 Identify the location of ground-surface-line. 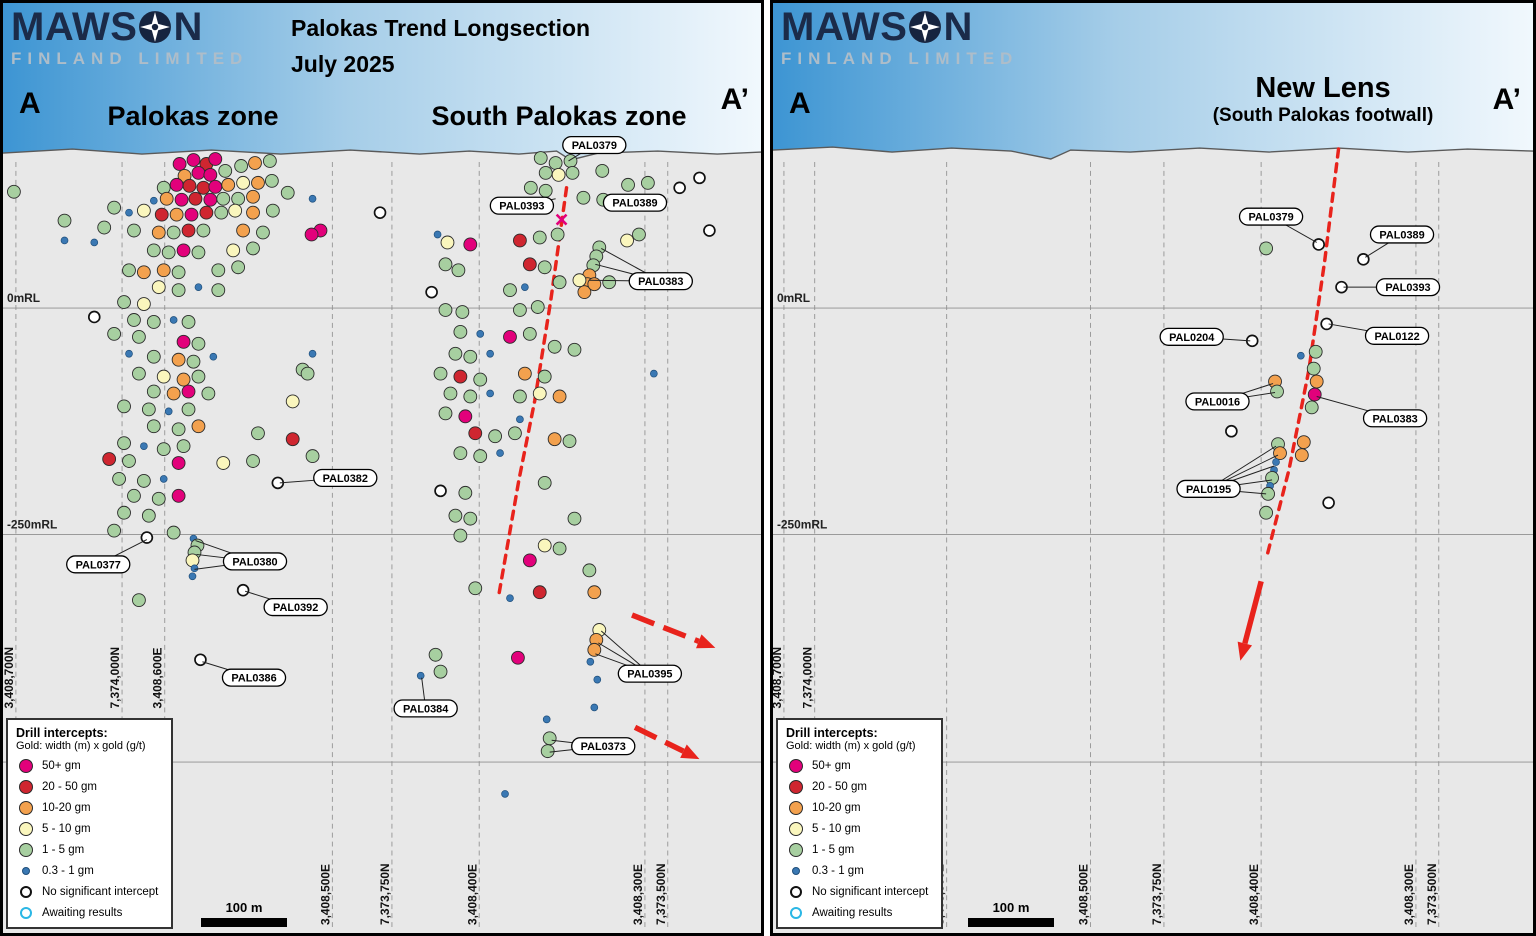
(1153, 153).